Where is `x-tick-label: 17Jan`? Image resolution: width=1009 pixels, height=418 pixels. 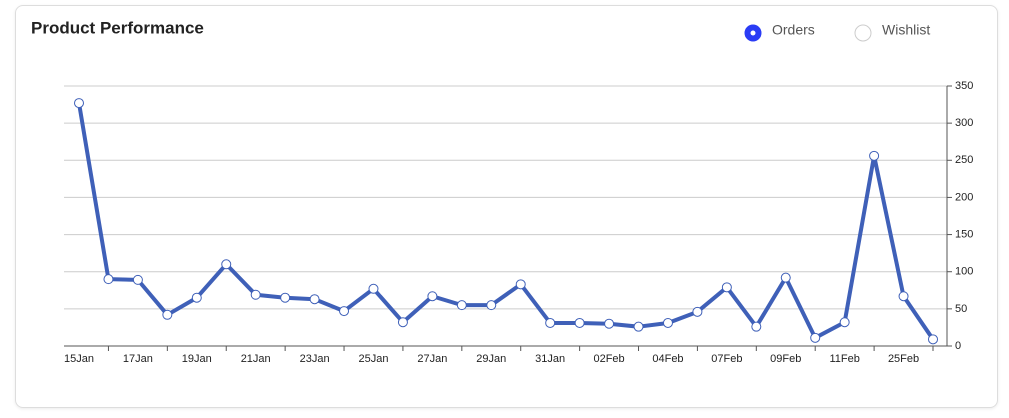 x-tick-label: 17Jan is located at coordinates (138, 359).